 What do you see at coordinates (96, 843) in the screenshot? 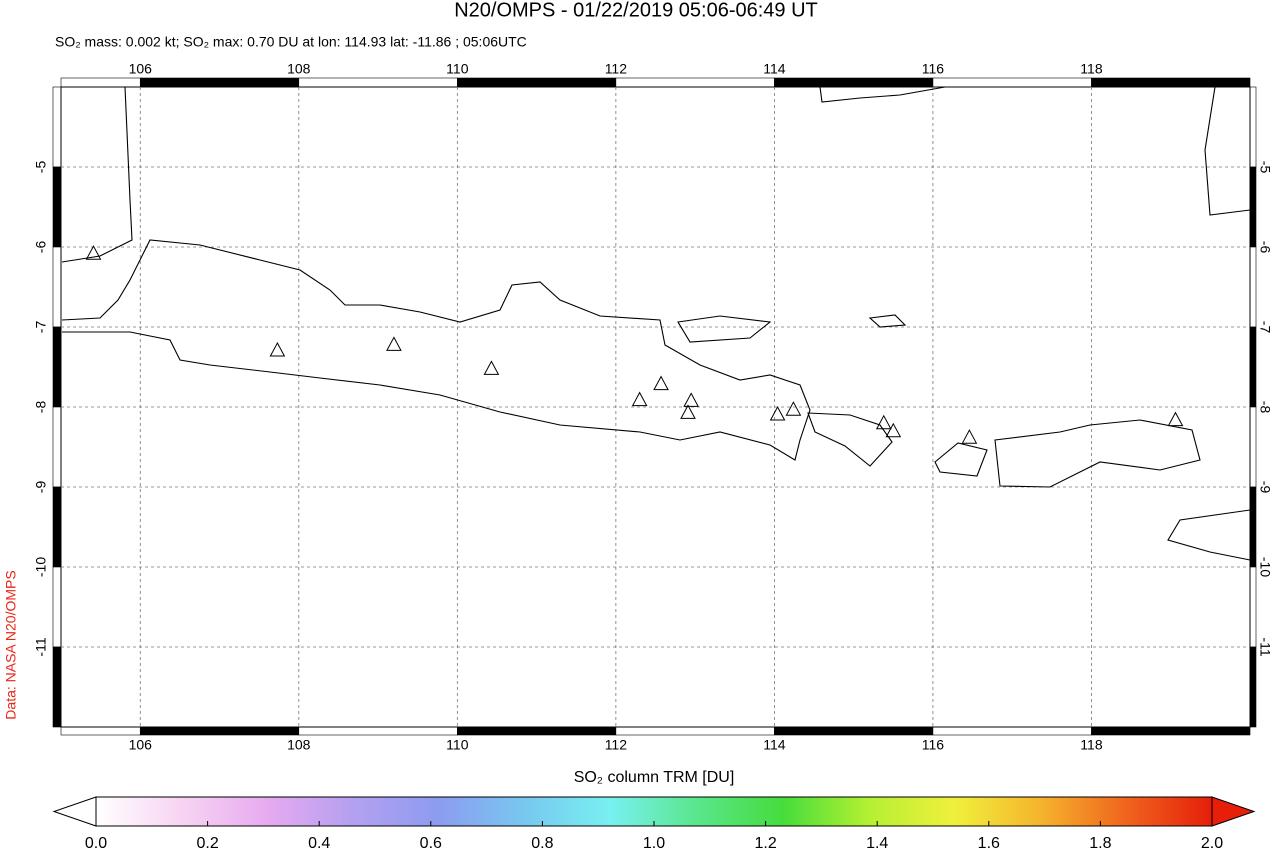
I see `colorbar-tick-label: 0.0` at bounding box center [96, 843].